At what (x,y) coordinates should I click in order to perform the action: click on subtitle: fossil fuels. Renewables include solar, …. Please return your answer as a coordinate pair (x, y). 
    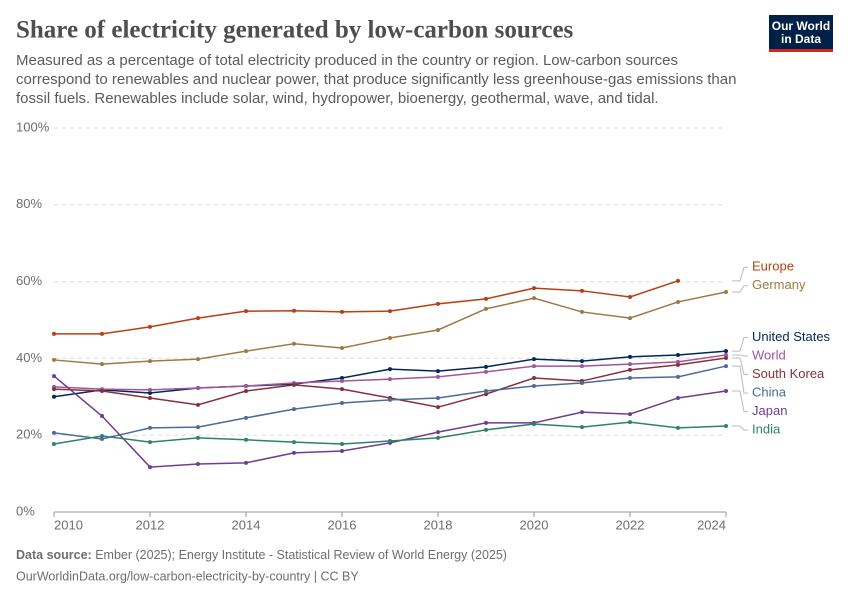
    Looking at the image, I should click on (337, 98).